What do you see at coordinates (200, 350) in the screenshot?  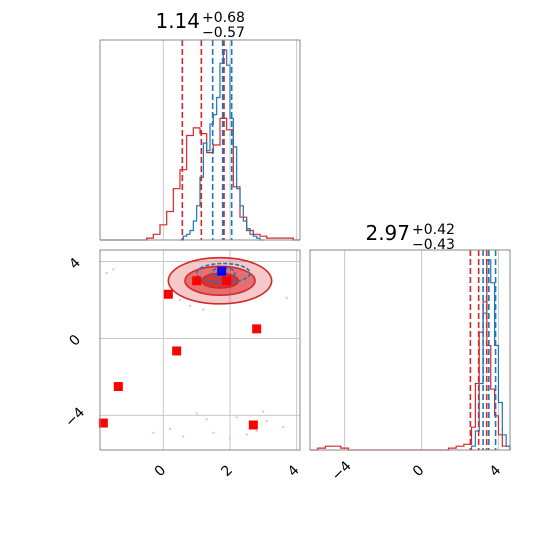 I see `joint-frame` at bounding box center [200, 350].